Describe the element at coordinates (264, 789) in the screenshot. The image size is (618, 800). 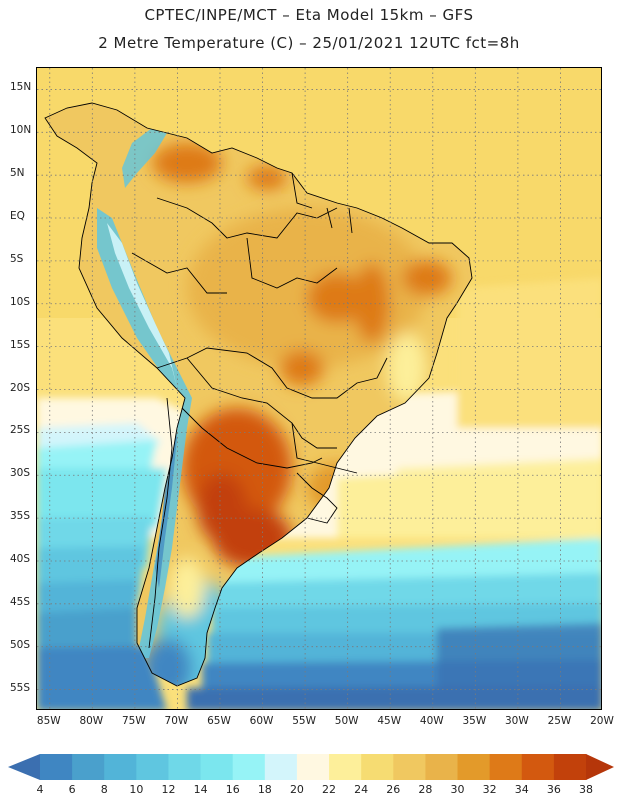
I see `colorbar-label: 18` at that location.